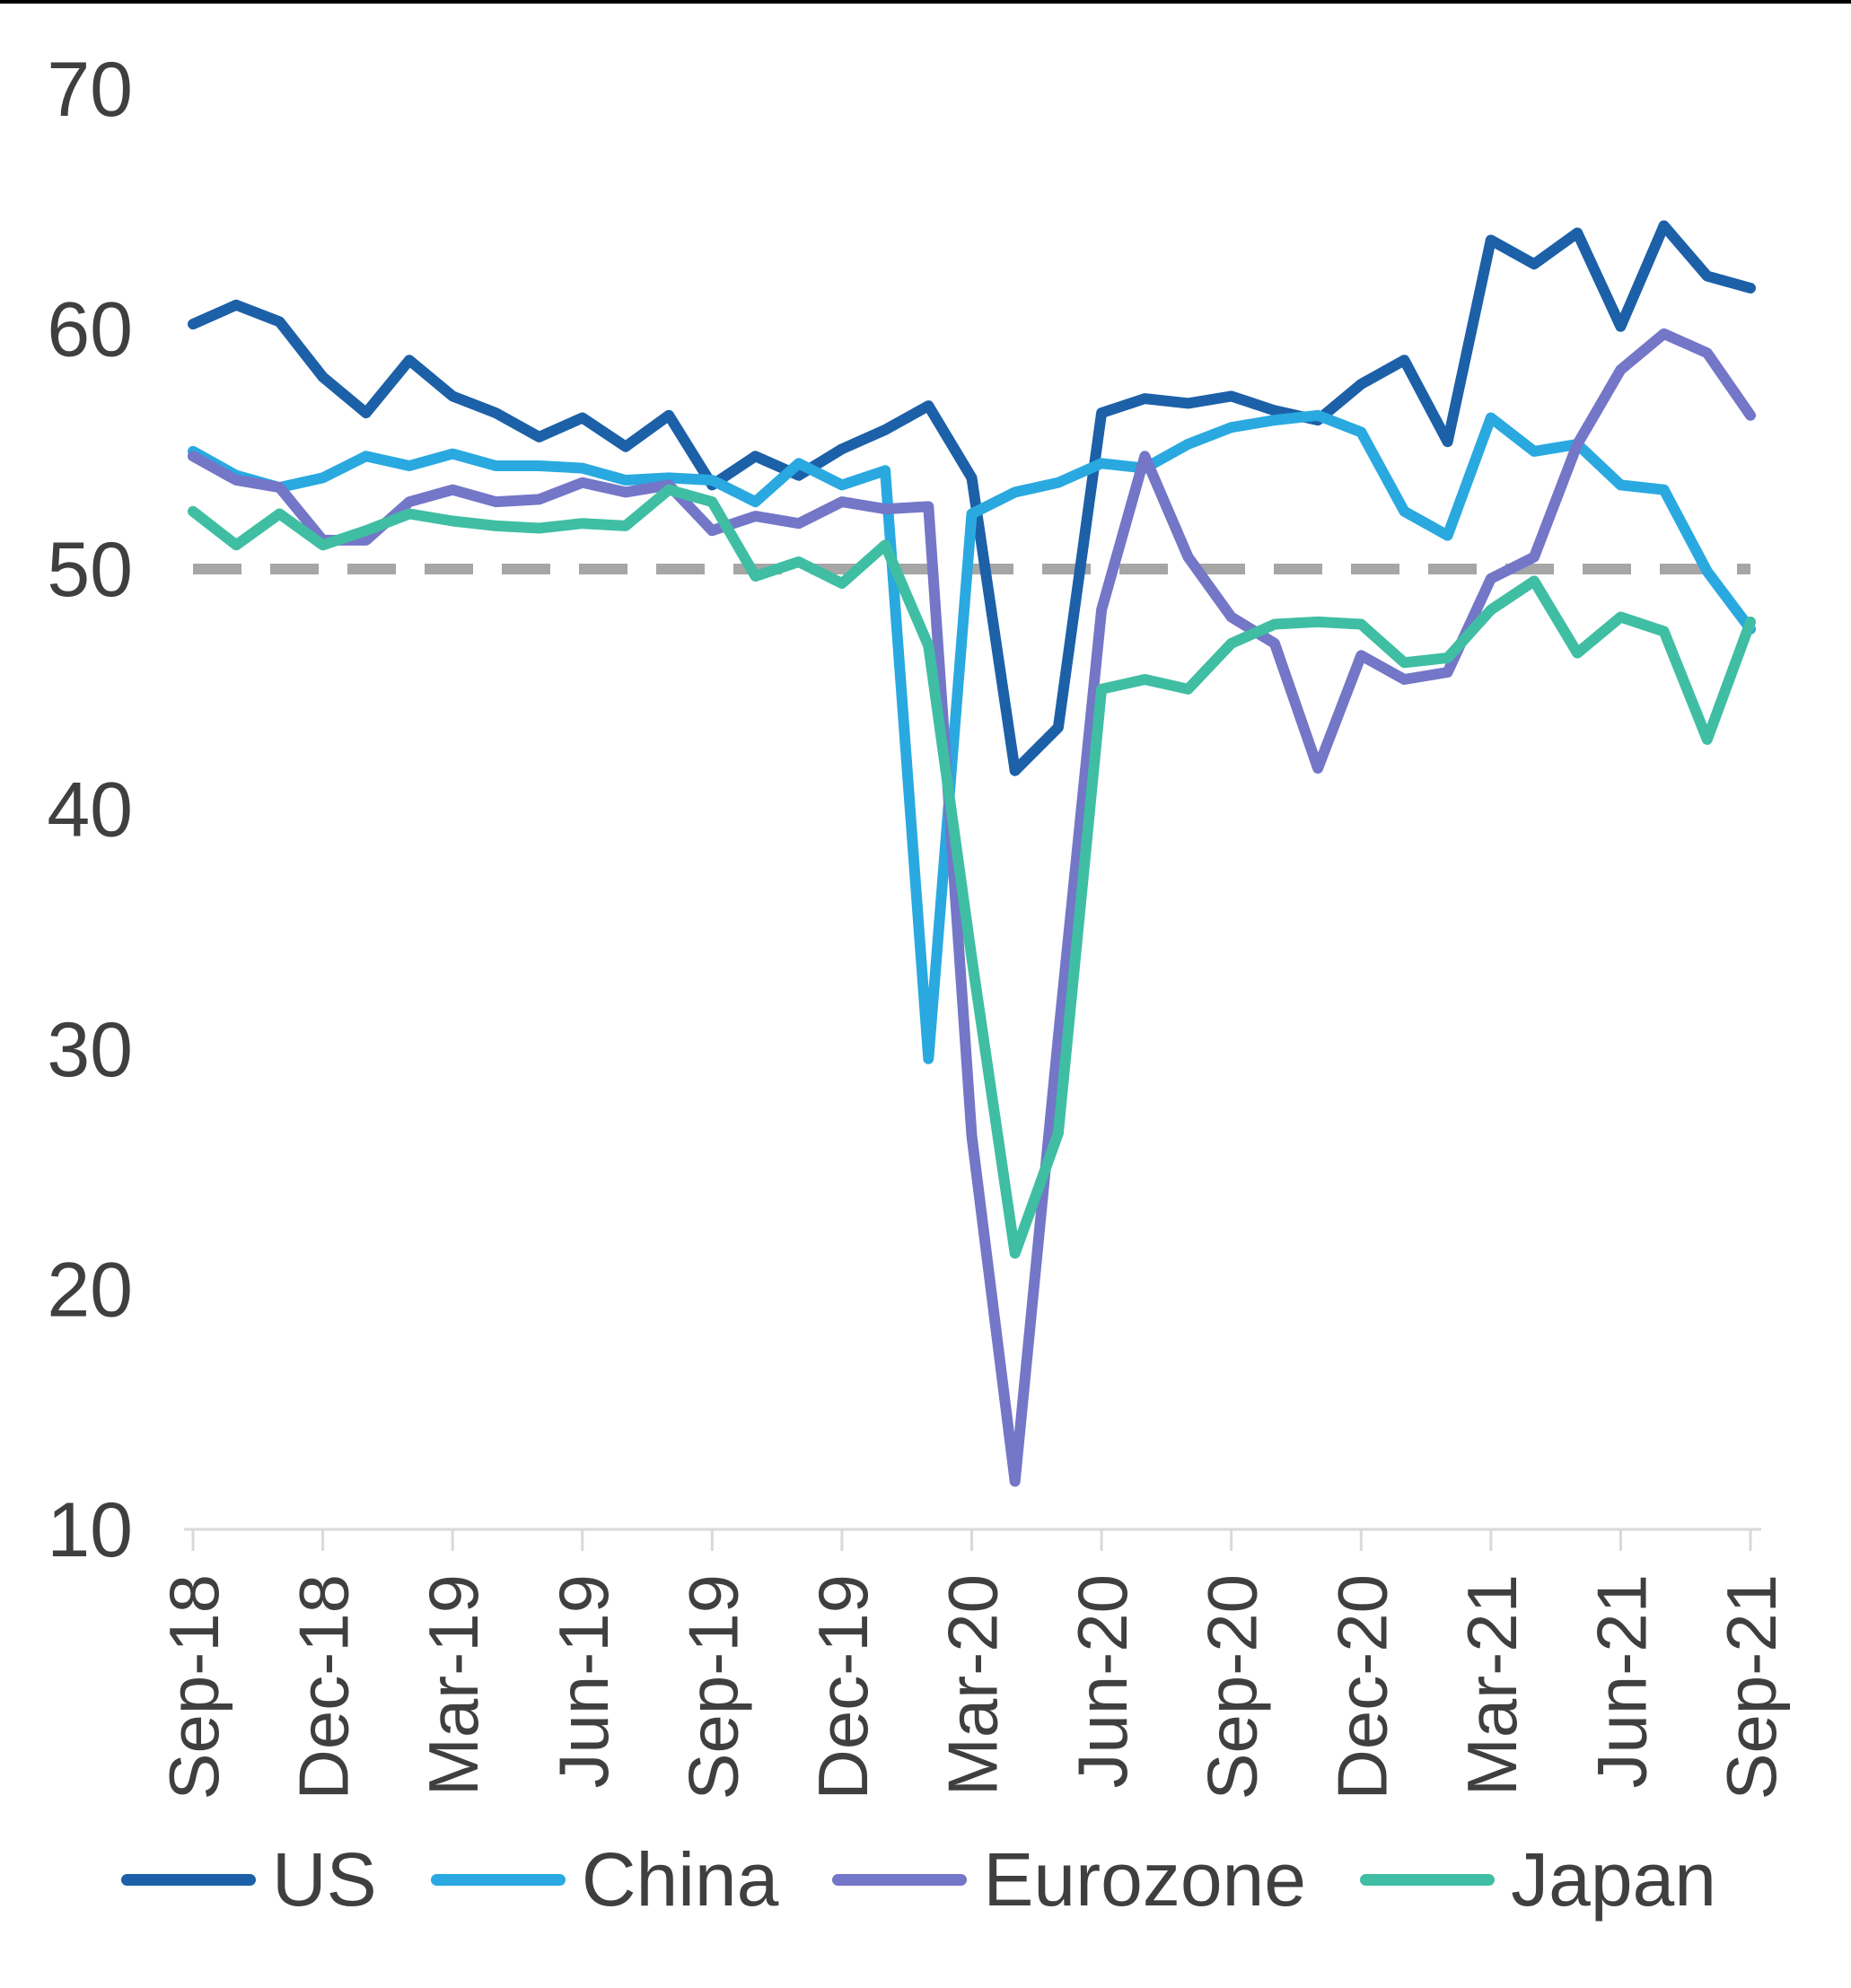 This screenshot has width=1851, height=1988. Describe the element at coordinates (1362, 1687) in the screenshot. I see `x-axis-label: Dec-20` at that location.